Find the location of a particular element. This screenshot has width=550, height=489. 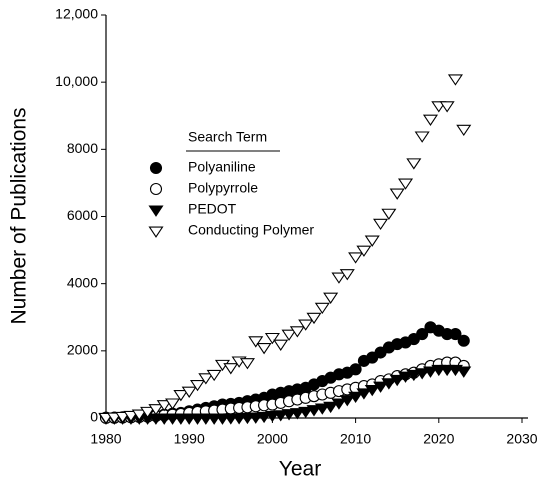

x-tick-label: 2010 is located at coordinates (355, 439).